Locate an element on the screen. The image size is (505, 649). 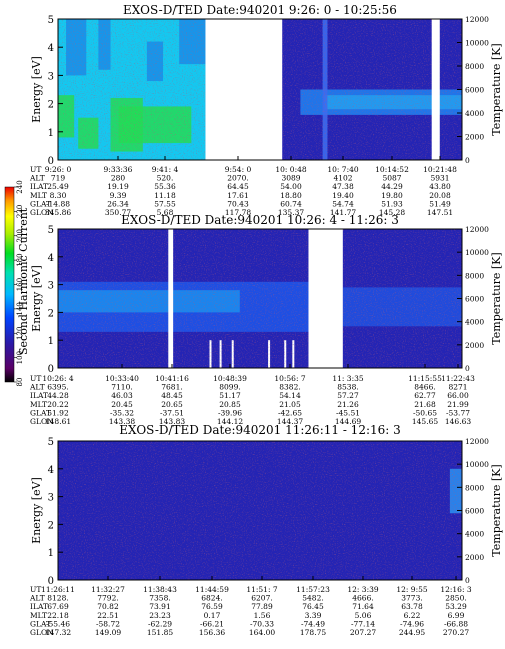
ephemeris-value: 44.29 is located at coordinates (392, 186).